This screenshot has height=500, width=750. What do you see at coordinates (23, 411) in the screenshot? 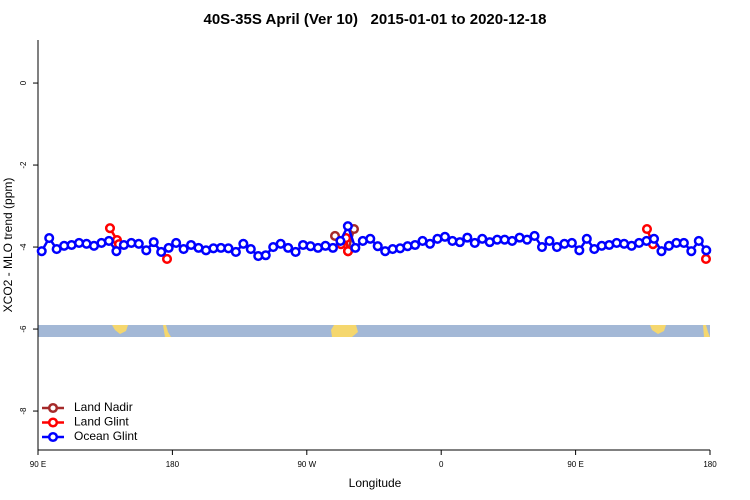
I see `y-tick-label: -8` at bounding box center [23, 411].